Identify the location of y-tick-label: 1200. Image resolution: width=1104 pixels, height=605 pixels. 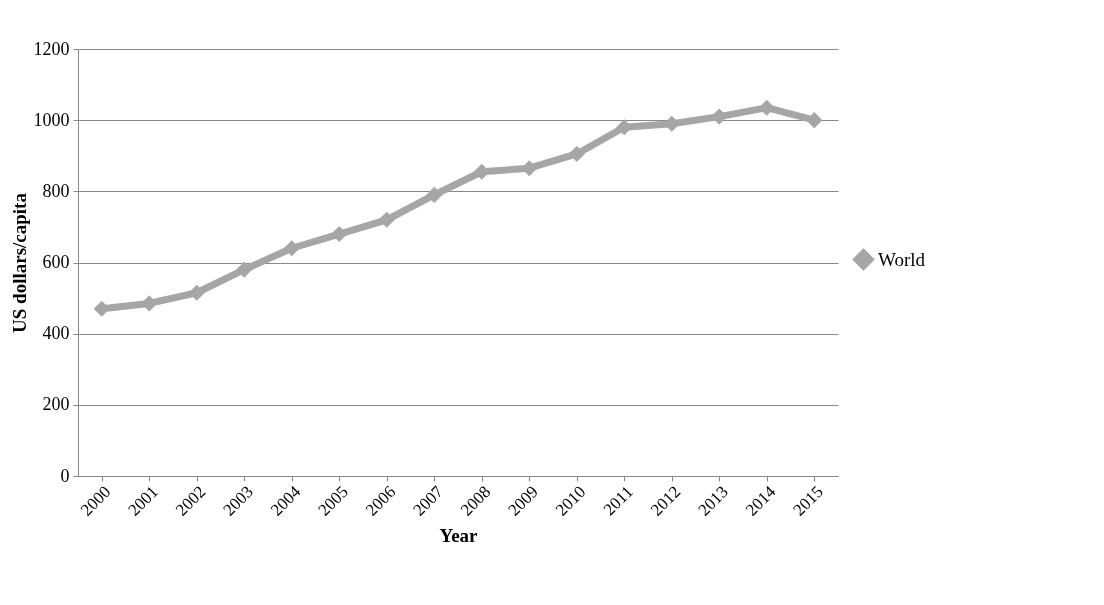
(51, 48).